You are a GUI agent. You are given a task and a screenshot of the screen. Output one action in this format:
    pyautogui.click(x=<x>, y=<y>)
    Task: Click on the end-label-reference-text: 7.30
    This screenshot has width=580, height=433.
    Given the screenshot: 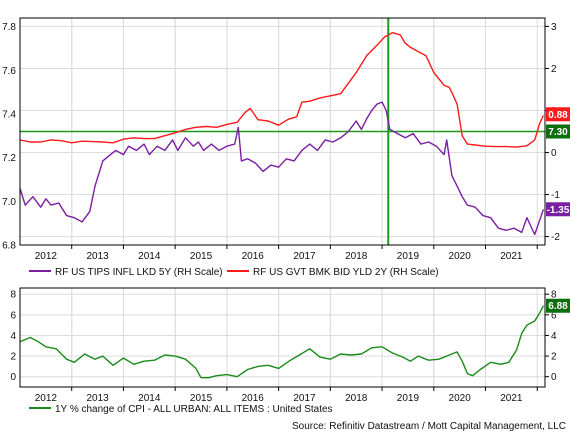 What is the action you would take?
    pyautogui.click(x=558, y=132)
    